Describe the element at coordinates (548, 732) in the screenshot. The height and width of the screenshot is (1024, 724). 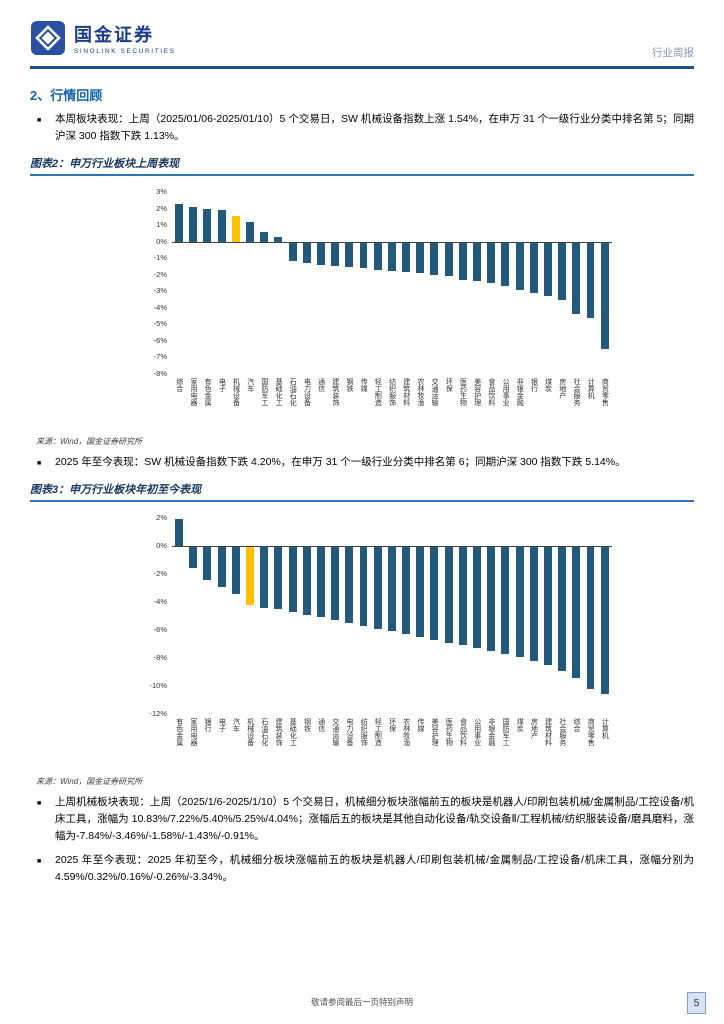
I see `x-axis-category-label: 建筑材料` at that location.